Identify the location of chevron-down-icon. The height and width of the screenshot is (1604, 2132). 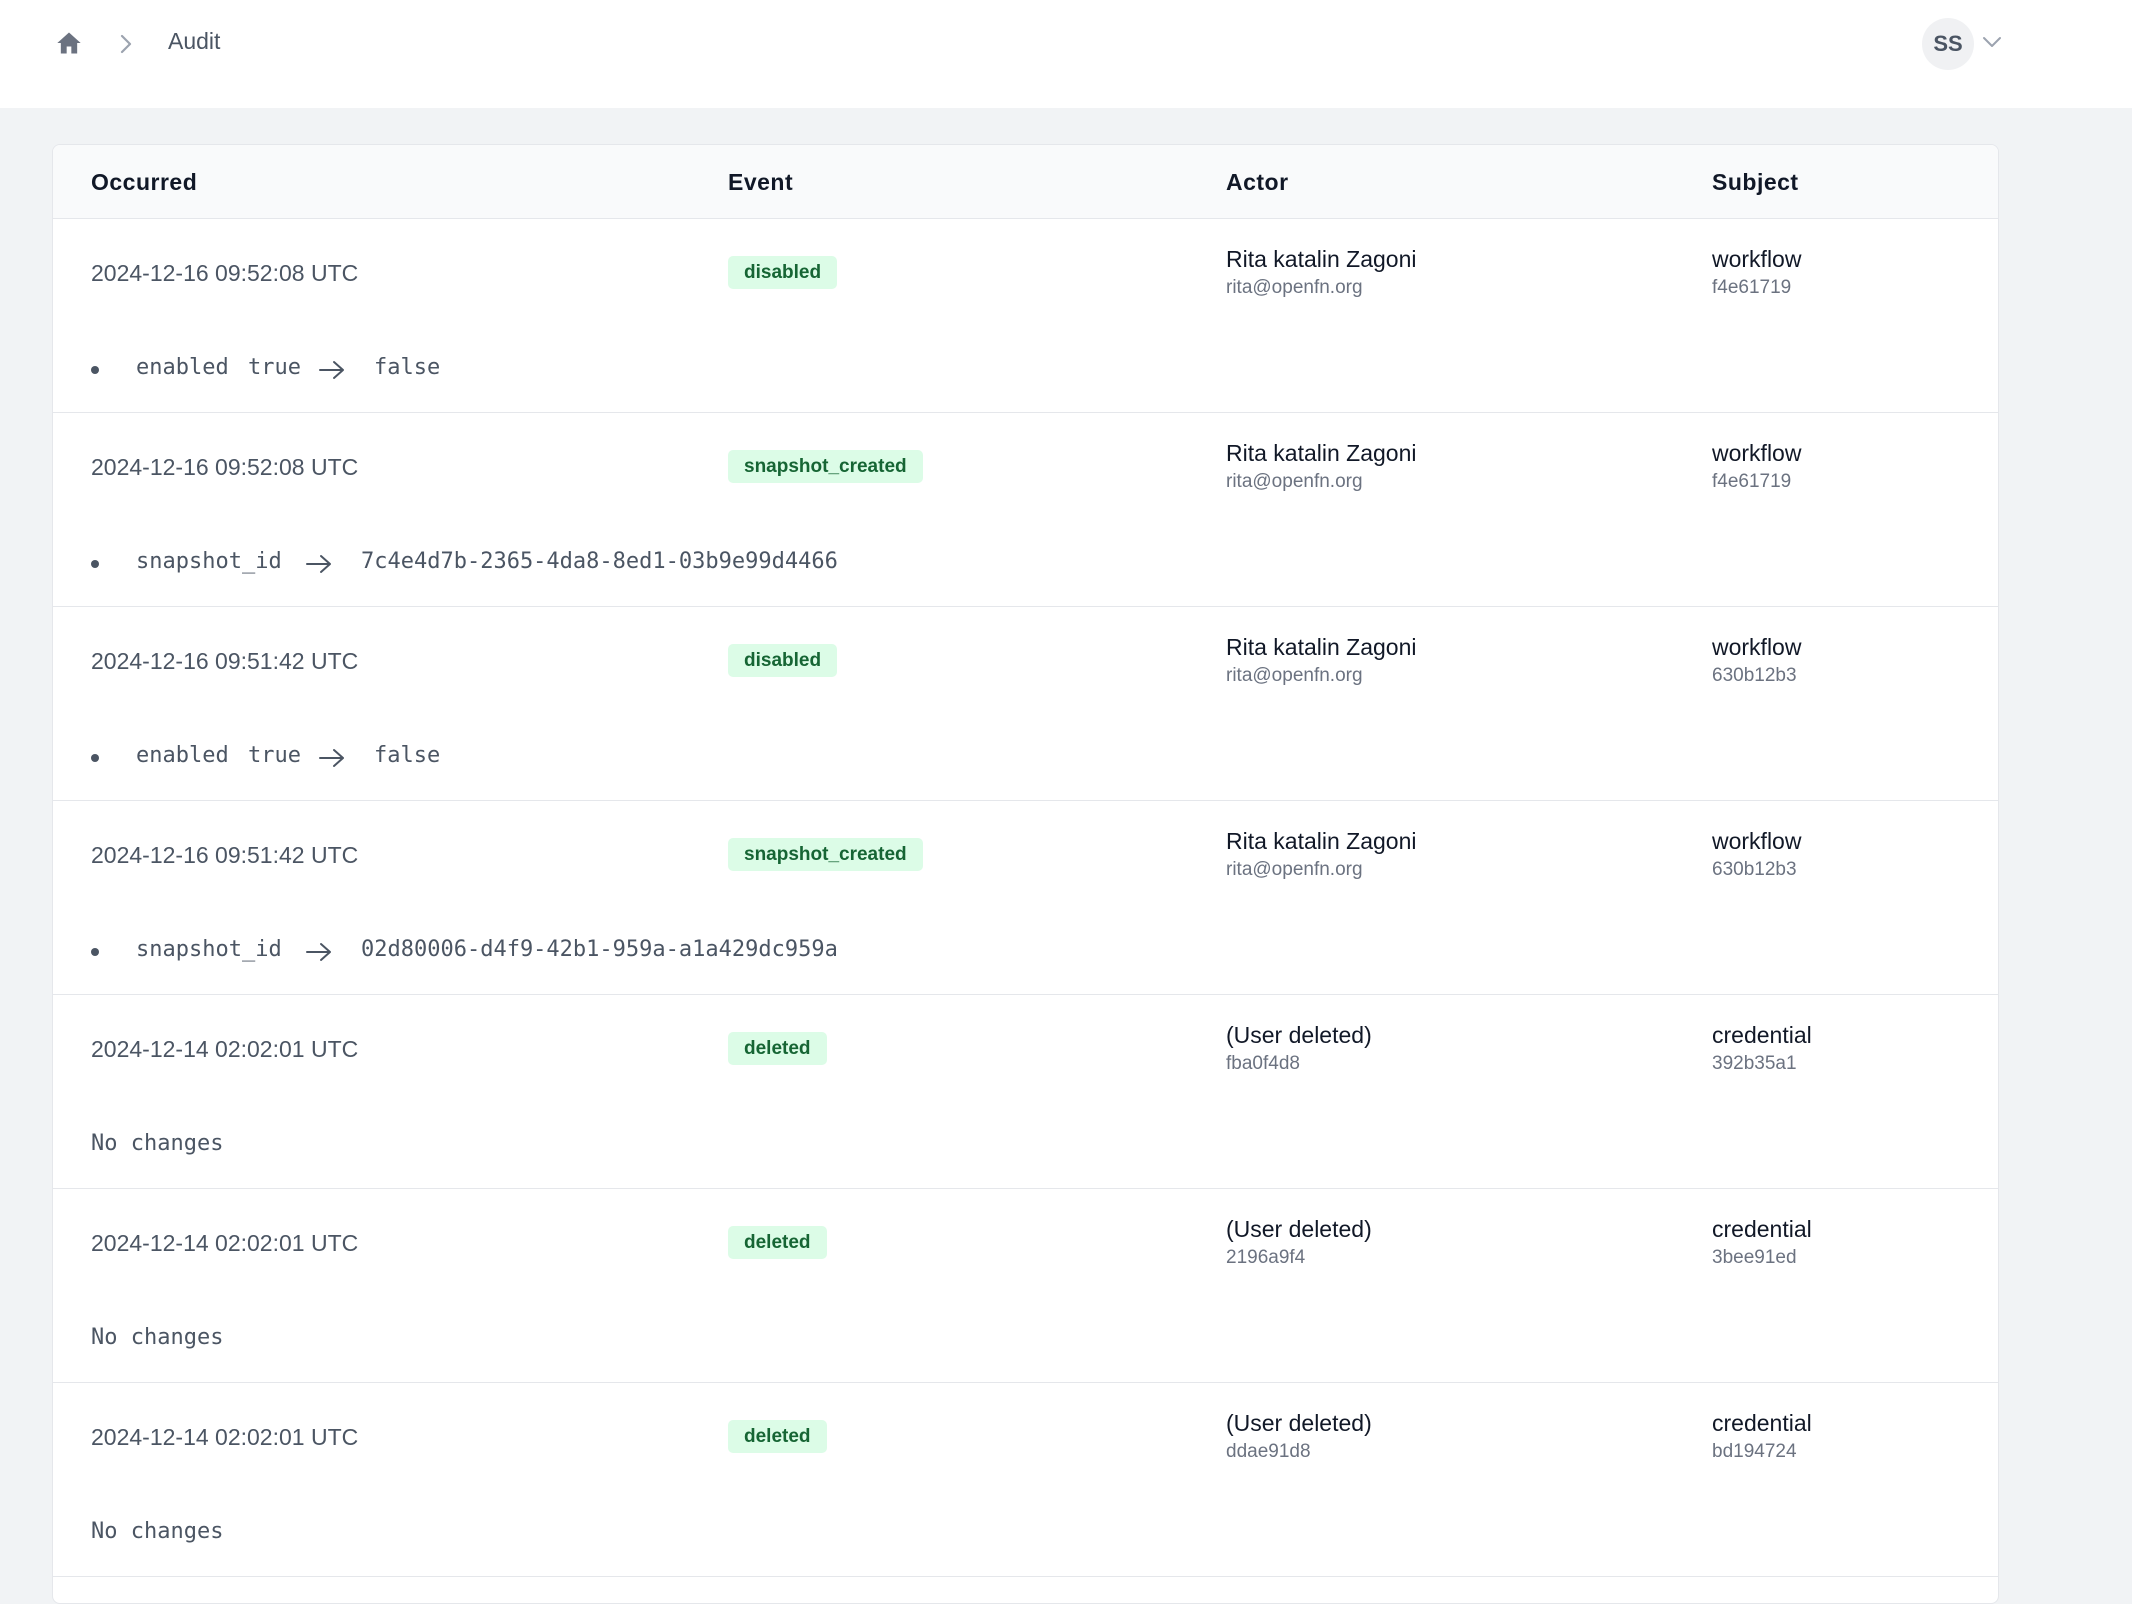
(1992, 42).